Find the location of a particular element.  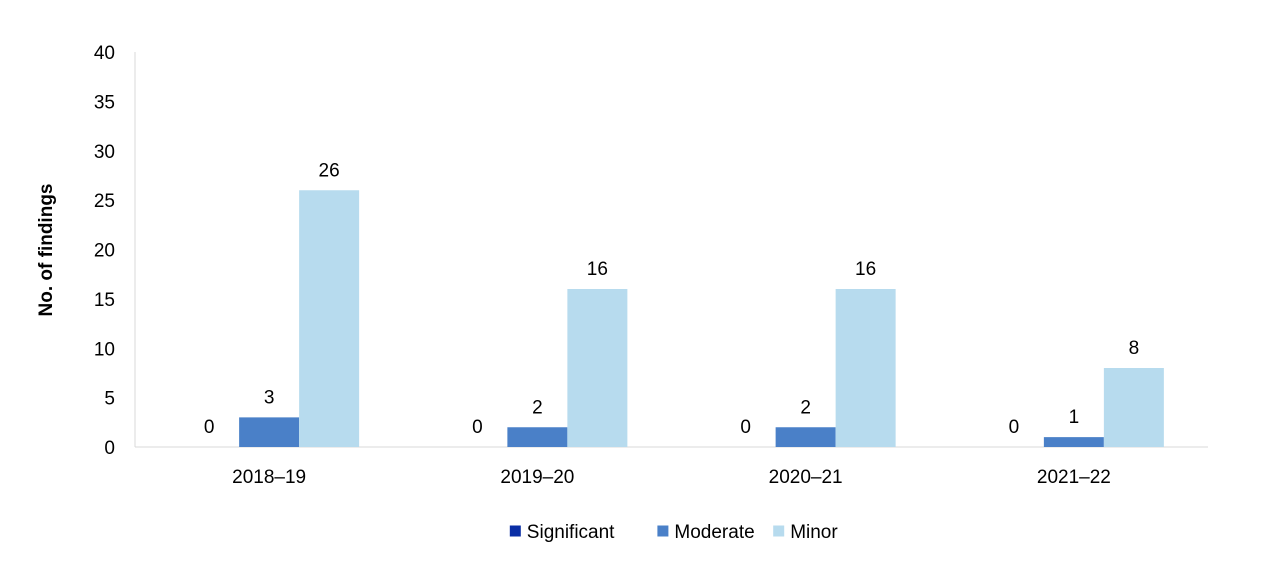

y-tick-label: 20 is located at coordinates (104, 251).